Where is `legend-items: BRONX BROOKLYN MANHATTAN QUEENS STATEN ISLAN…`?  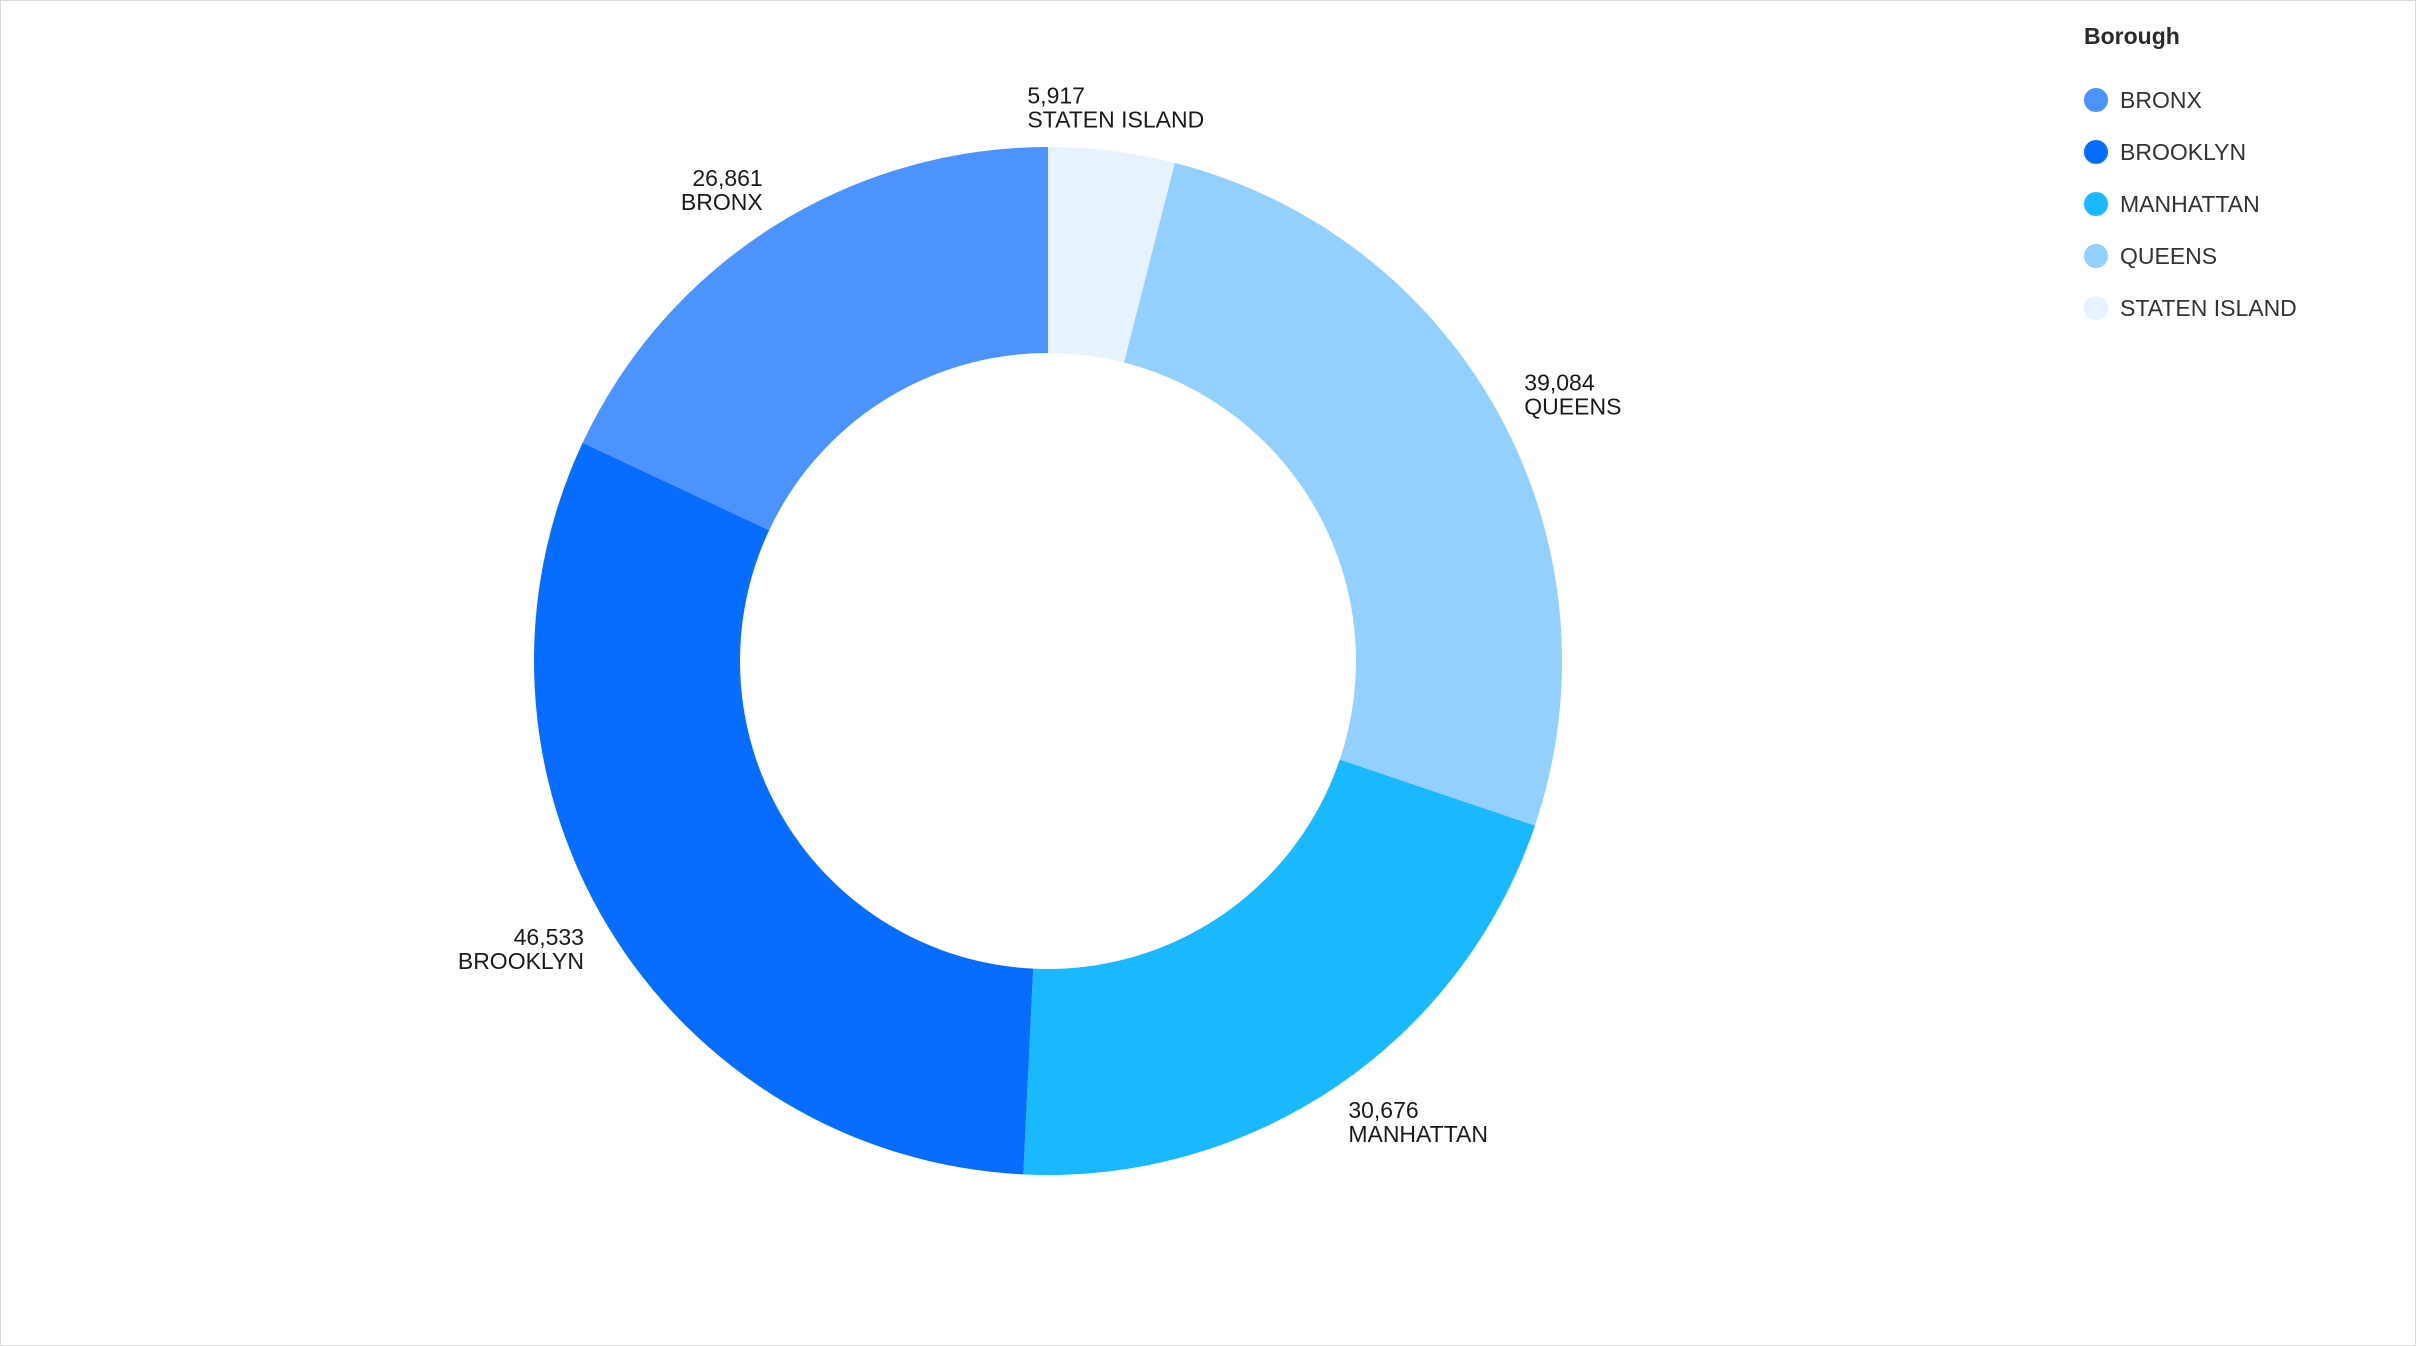 legend-items: BRONX BROOKLYN MANHATTAN QUEENS STATEN ISLAN… is located at coordinates (2244, 204).